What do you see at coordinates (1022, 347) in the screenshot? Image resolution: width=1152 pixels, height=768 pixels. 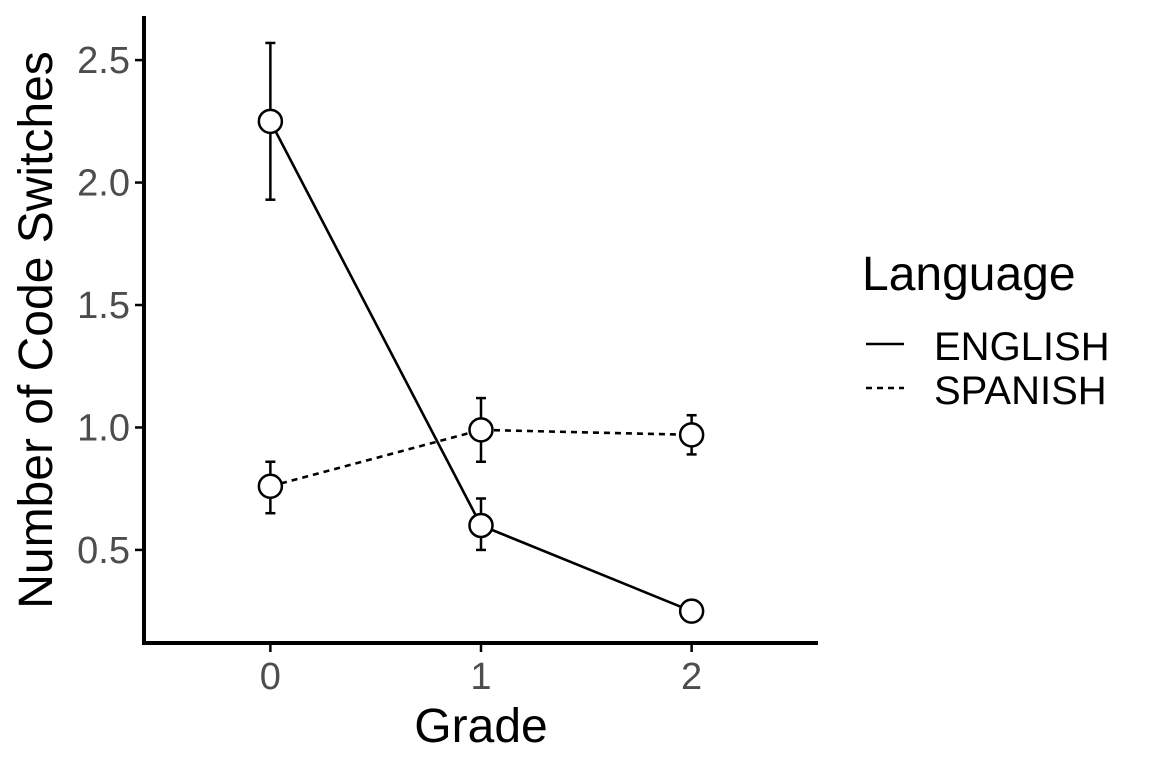 I see `legend-label: ENGLISH` at bounding box center [1022, 347].